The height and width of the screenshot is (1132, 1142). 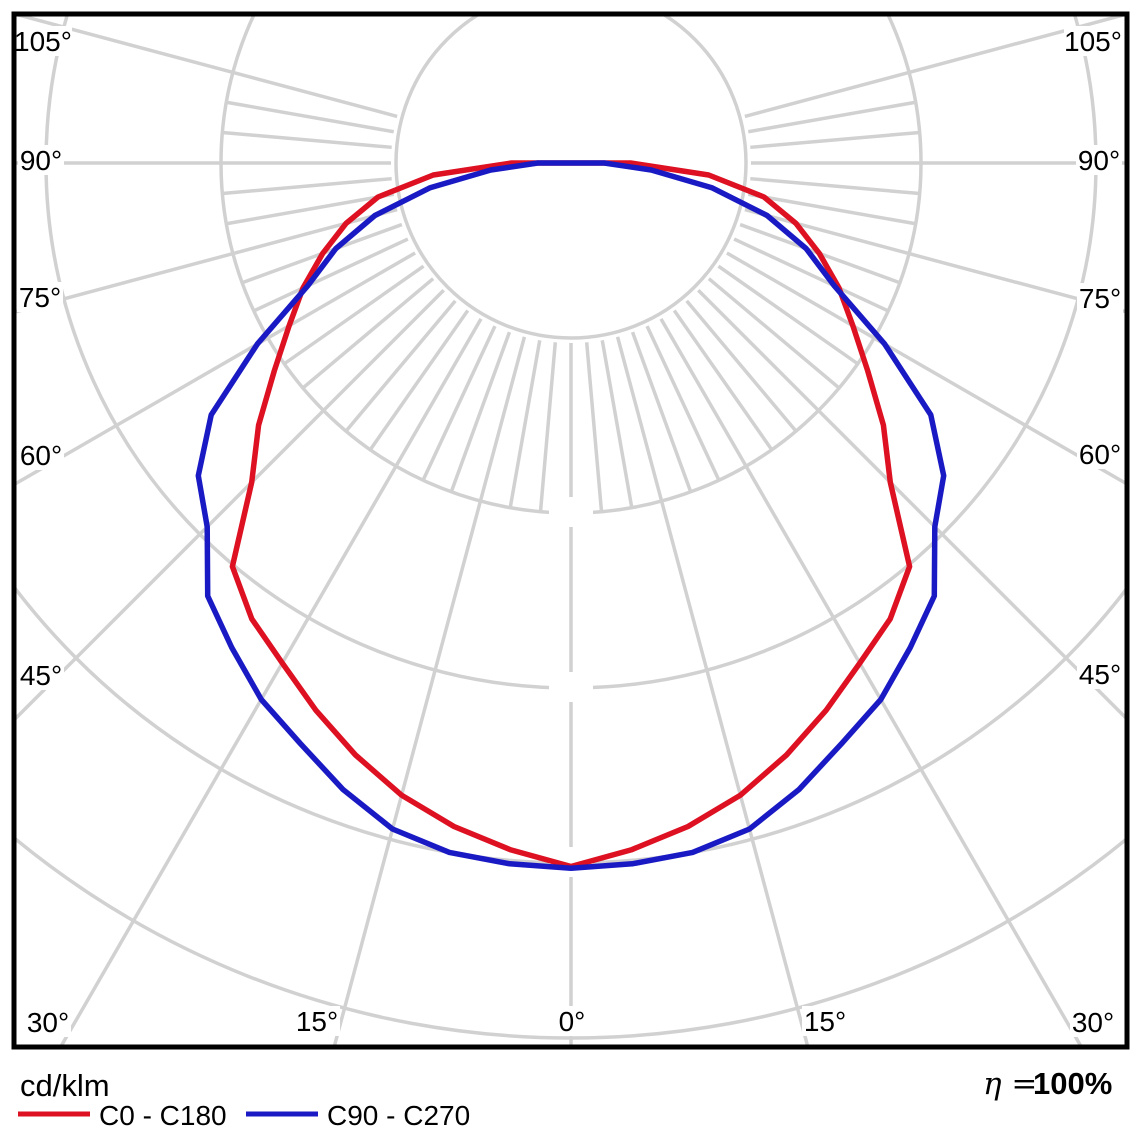 I want to click on legend-label-c90: C90 - C270, so click(x=398, y=1115).